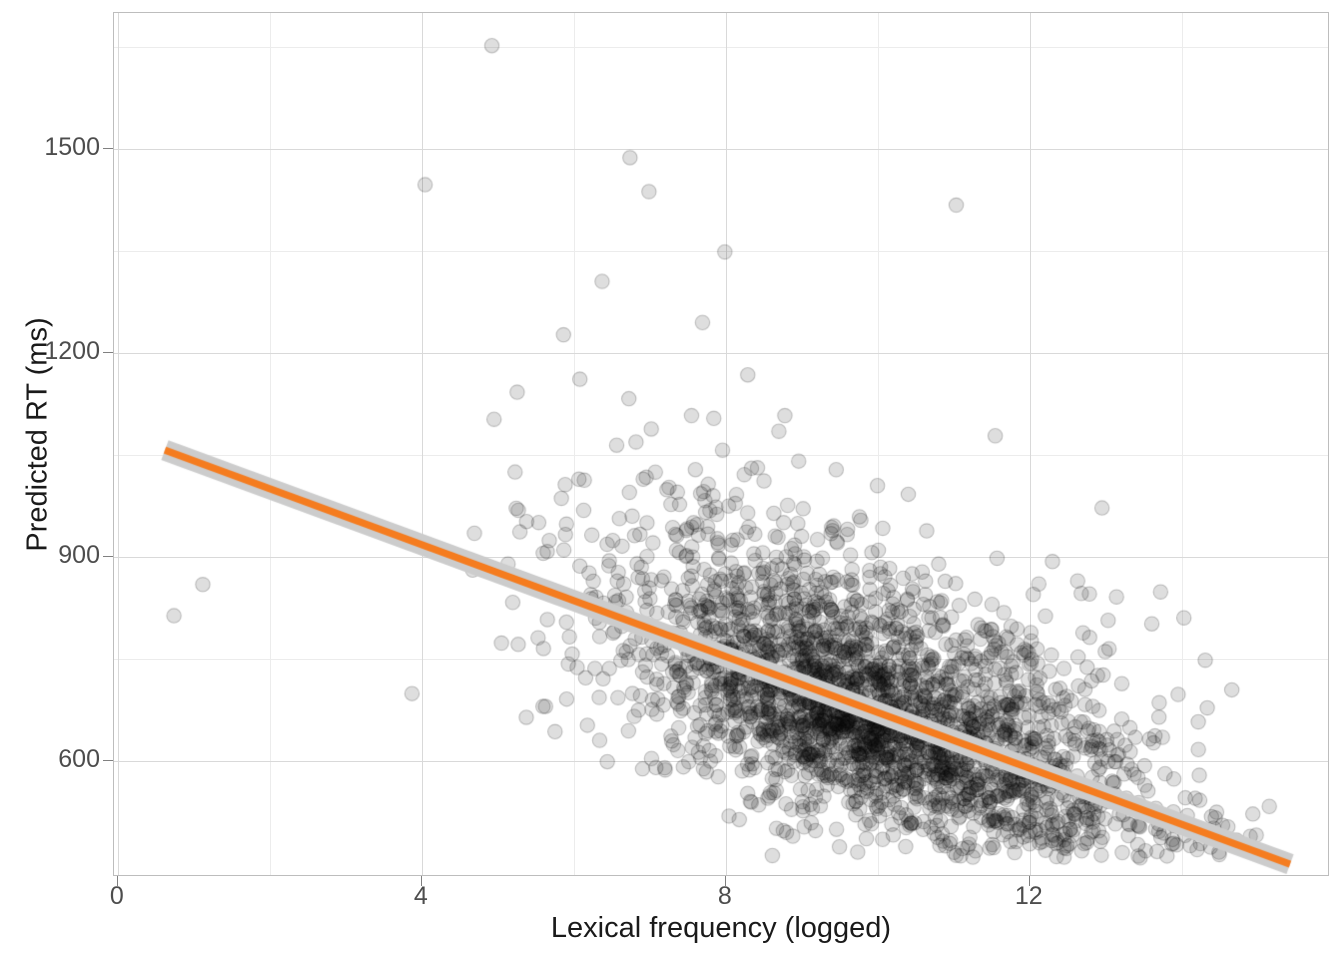 The height and width of the screenshot is (960, 1344). Describe the element at coordinates (116, 896) in the screenshot. I see `x-tick-label: 0` at that location.